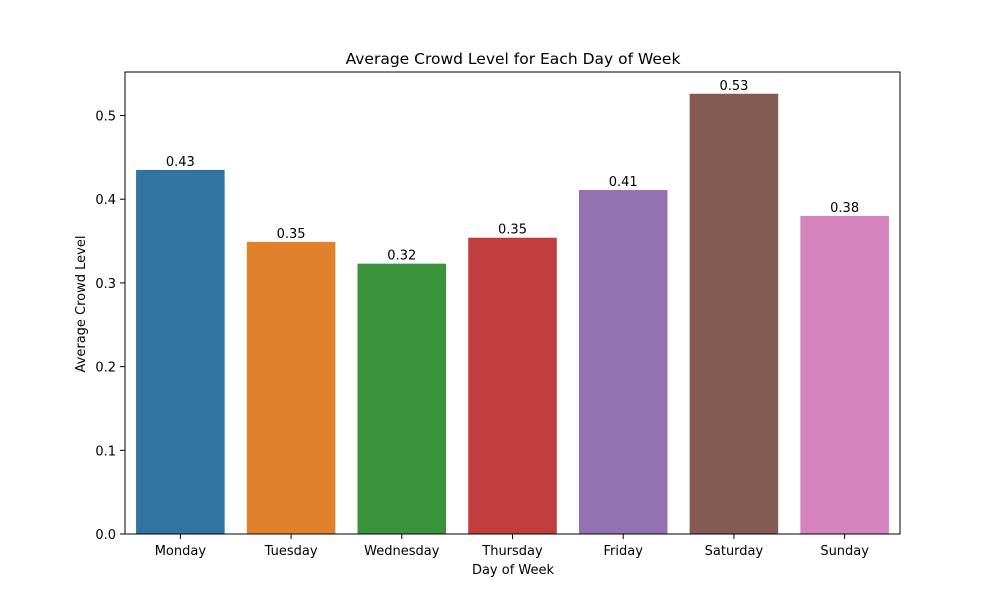  What do you see at coordinates (624, 551) in the screenshot?
I see `x-tick-label-friday: Friday` at bounding box center [624, 551].